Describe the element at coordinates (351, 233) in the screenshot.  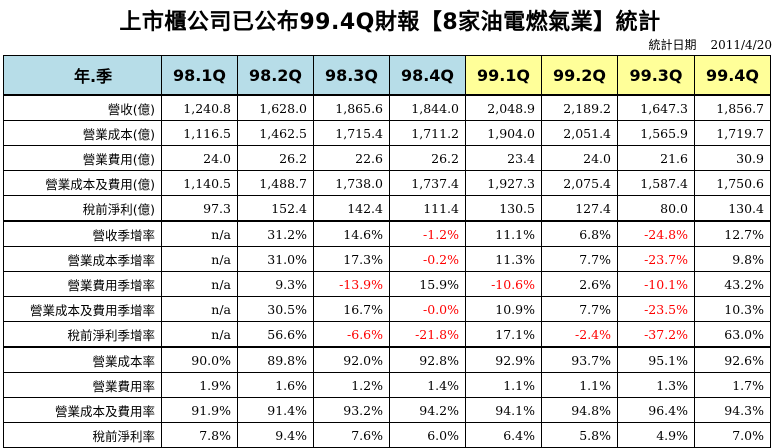
I see `table-cell: 14.6%` at that location.